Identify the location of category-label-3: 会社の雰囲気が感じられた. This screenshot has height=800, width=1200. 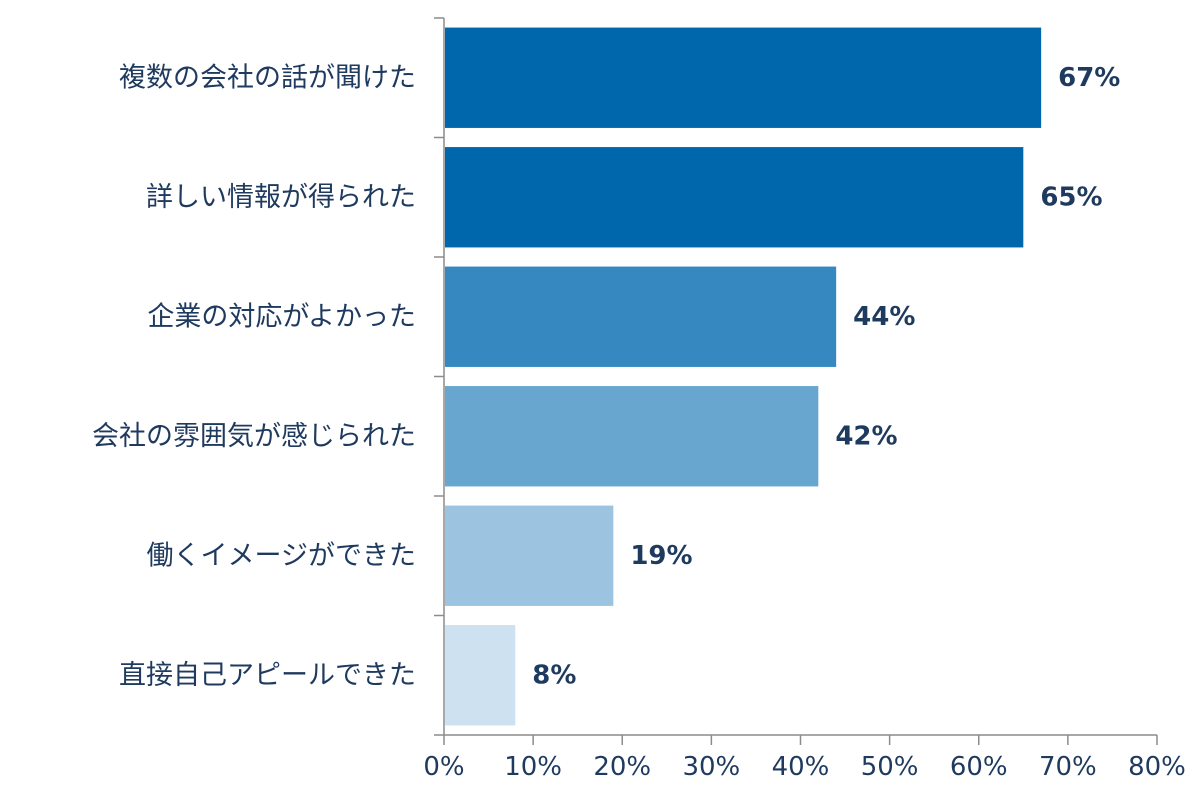
(254, 436).